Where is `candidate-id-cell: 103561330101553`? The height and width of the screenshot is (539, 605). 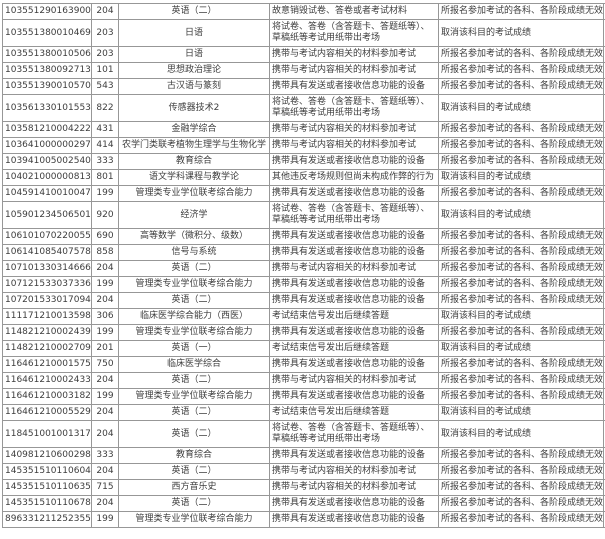
candidate-id-cell: 103561330101553 is located at coordinates (47, 108).